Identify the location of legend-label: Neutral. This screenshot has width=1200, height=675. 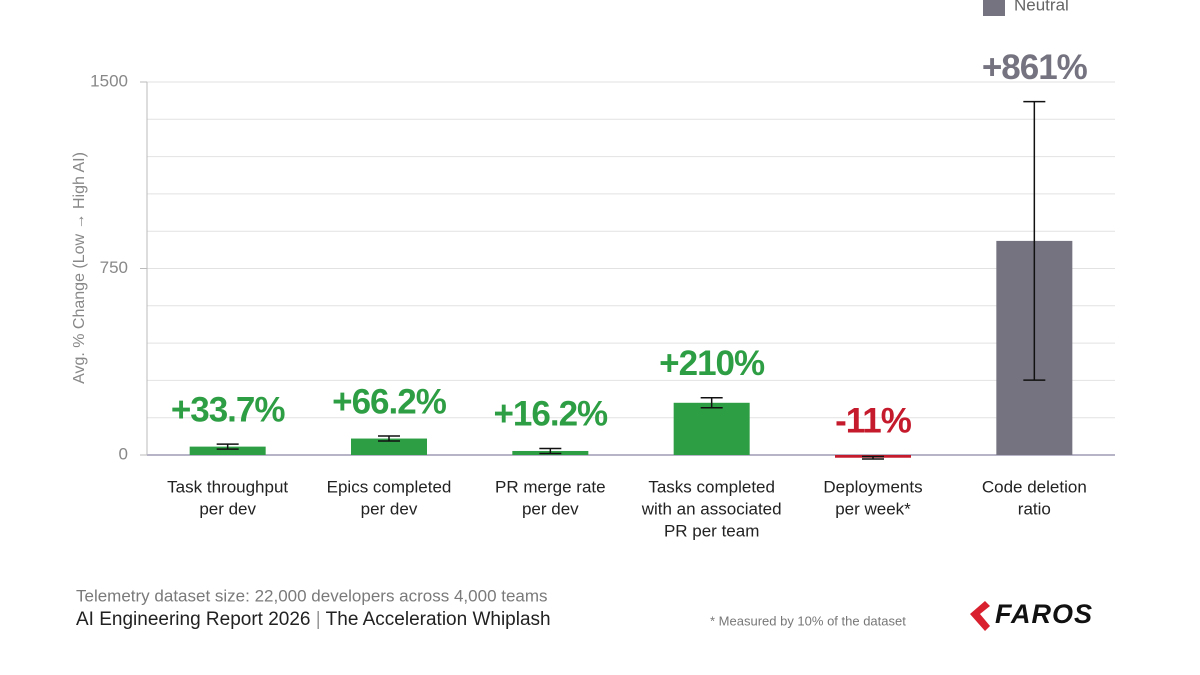
(1041, 7).